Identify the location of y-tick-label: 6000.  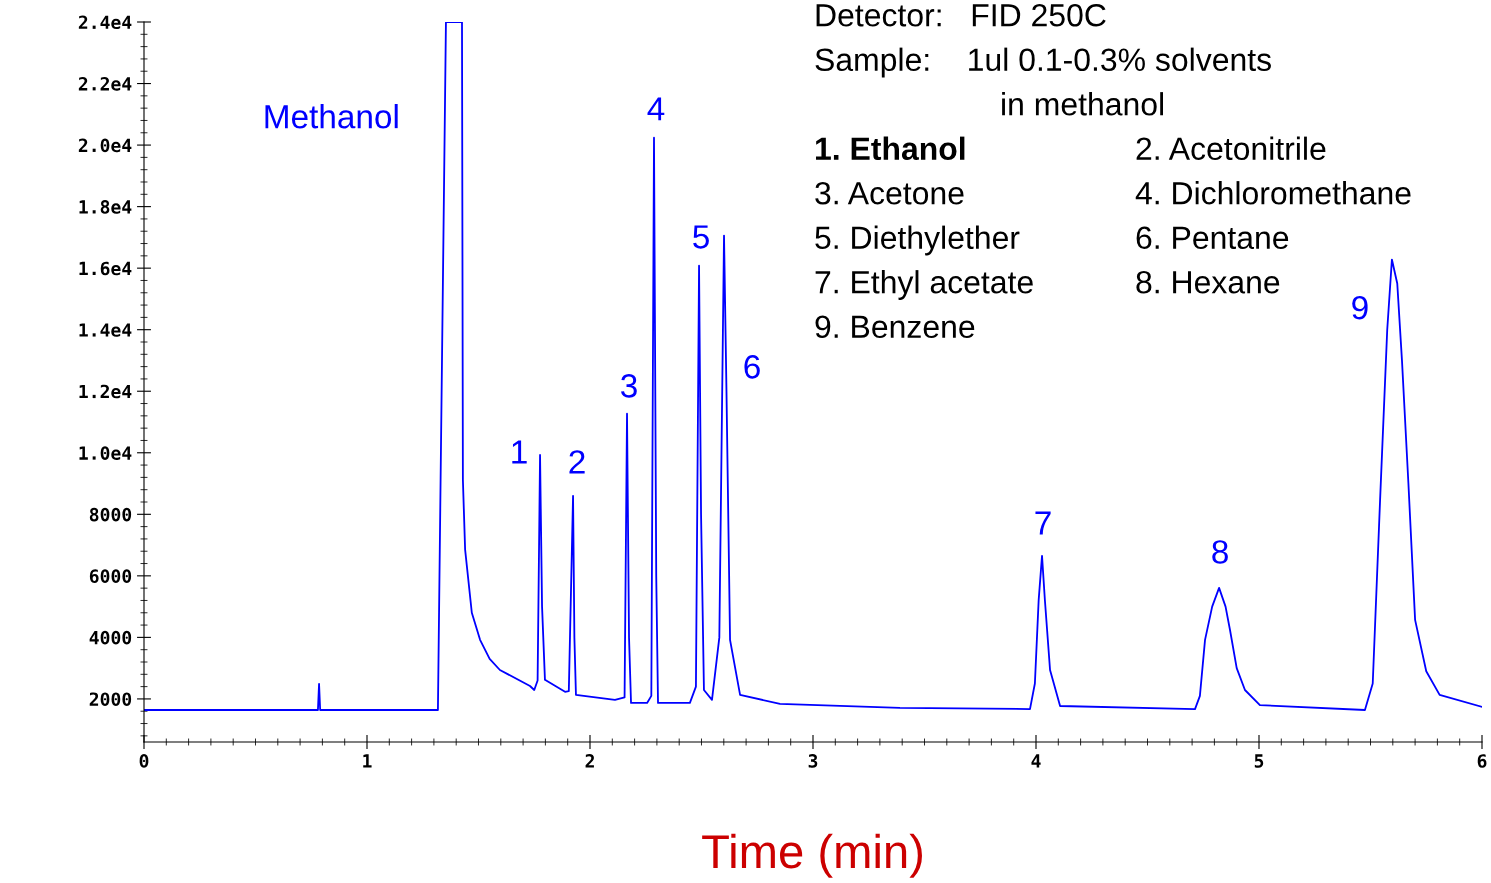
(110, 576).